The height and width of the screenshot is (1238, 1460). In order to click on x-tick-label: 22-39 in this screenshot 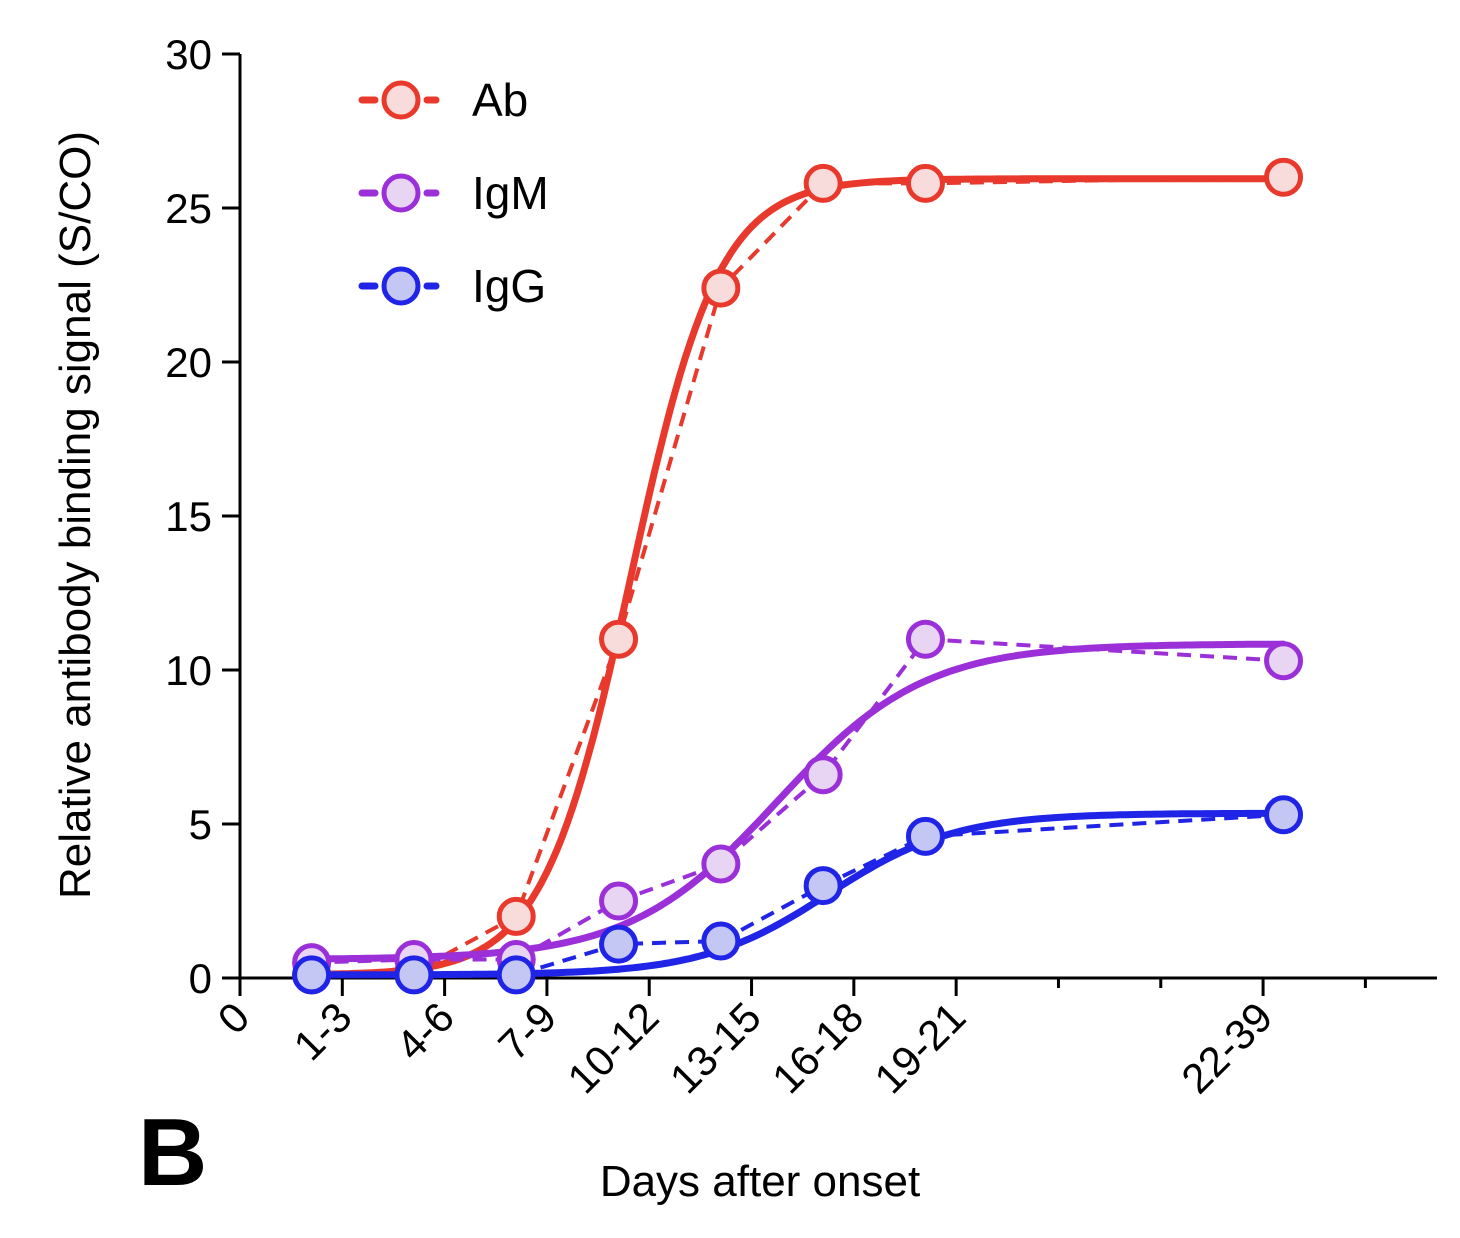, I will do `click(1226, 1047)`.